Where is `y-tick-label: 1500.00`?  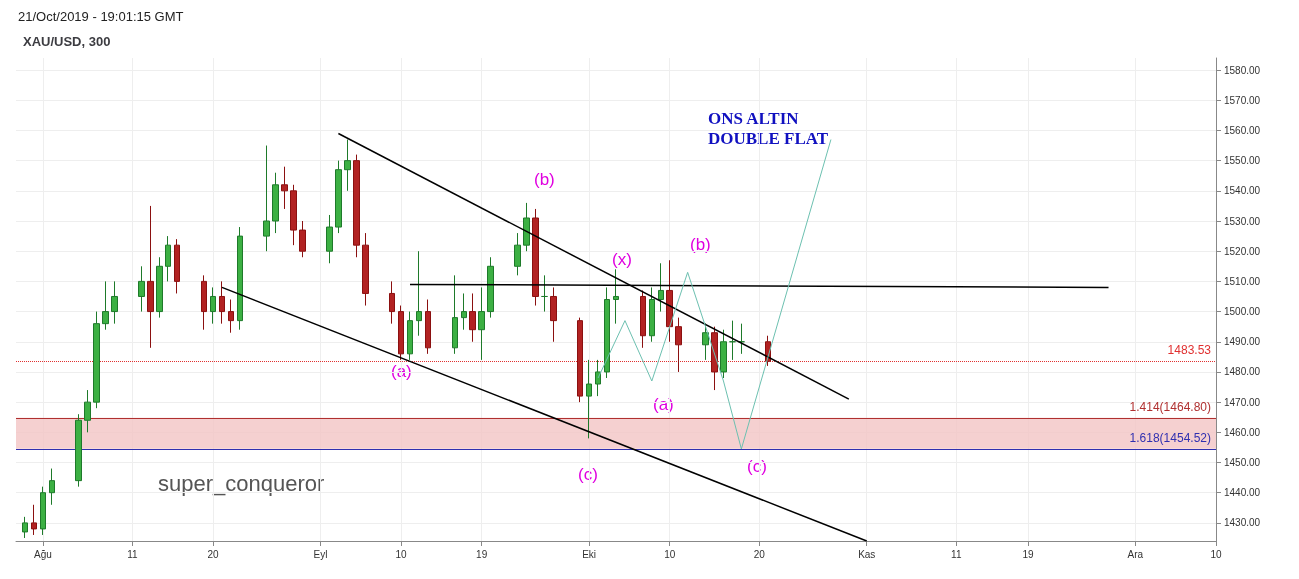
y-tick-label: 1500.00 is located at coordinates (1242, 312).